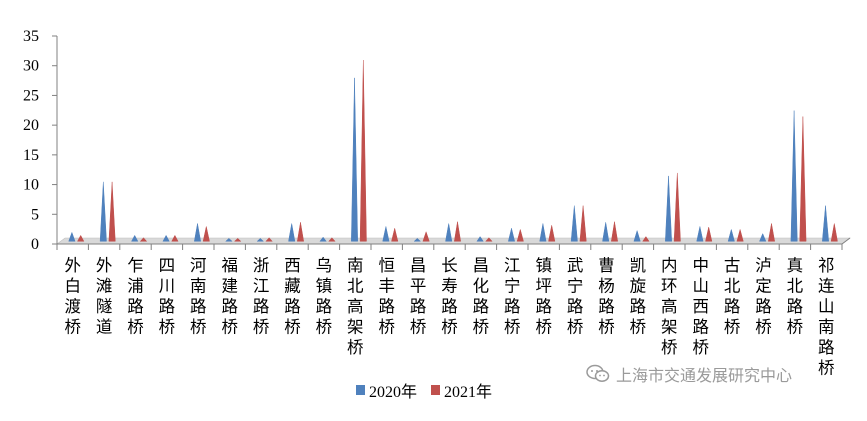  I want to click on x-category-label: 江宁路桥, so click(512, 296).